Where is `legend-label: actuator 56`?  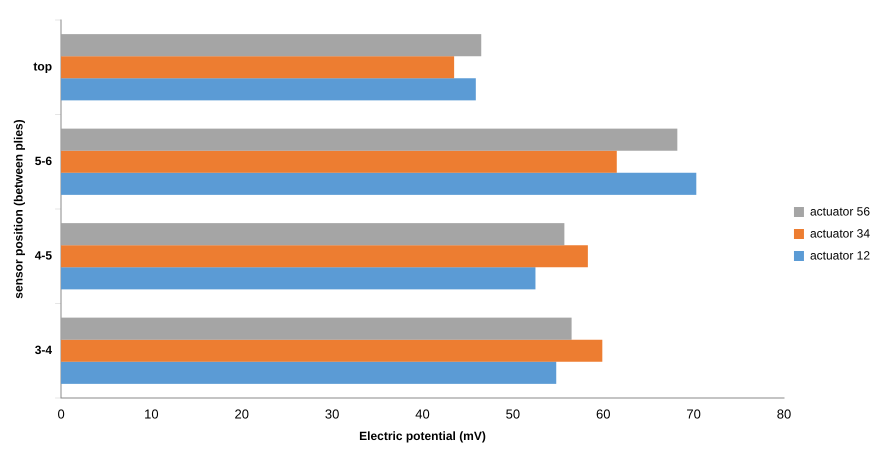
legend-label: actuator 56 is located at coordinates (840, 211).